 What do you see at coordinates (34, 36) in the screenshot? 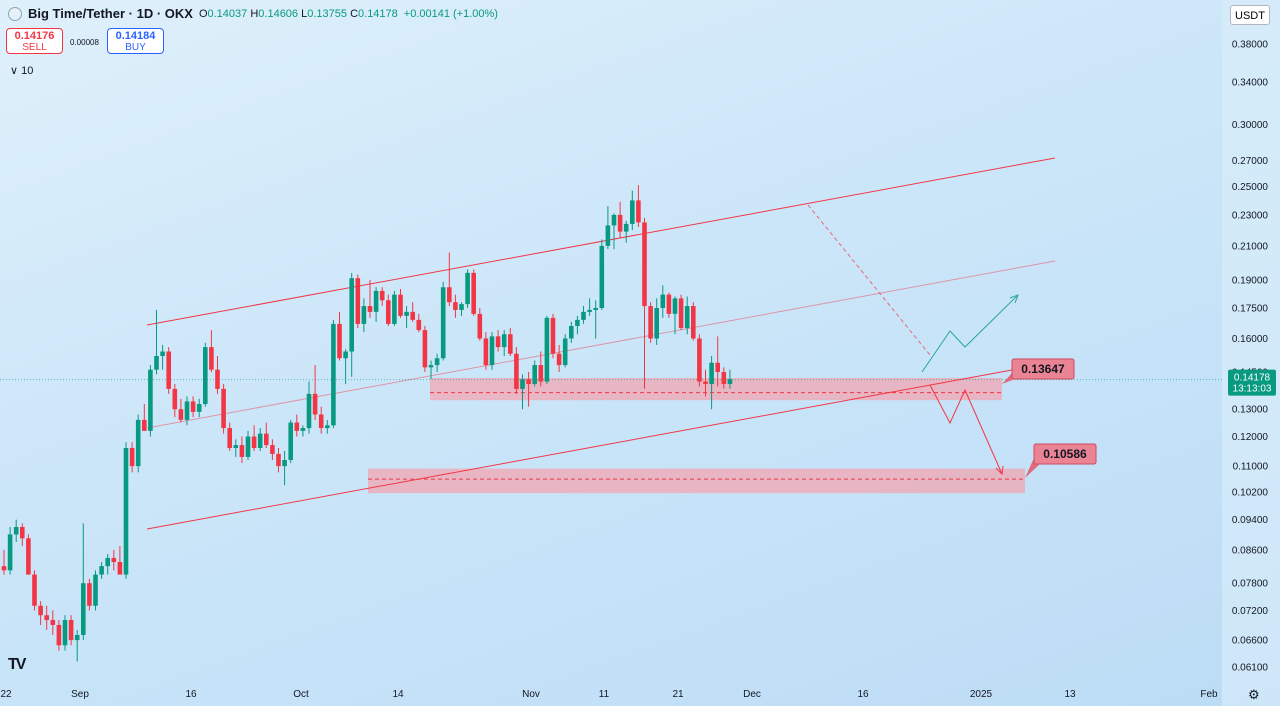
I see `sell-price: 0.14176` at bounding box center [34, 36].